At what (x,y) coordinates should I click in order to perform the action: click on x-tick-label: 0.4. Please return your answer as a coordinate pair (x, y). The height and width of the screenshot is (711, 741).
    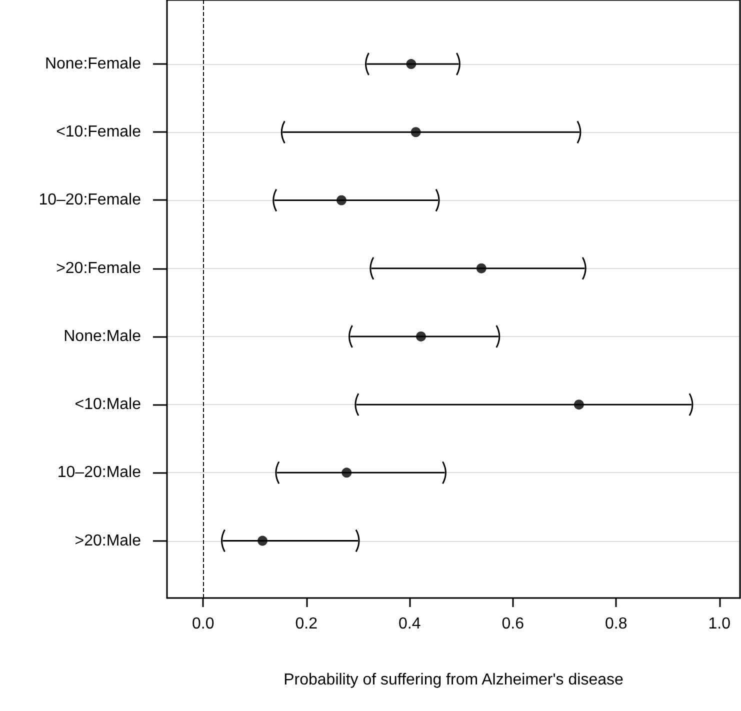
    Looking at the image, I should click on (409, 624).